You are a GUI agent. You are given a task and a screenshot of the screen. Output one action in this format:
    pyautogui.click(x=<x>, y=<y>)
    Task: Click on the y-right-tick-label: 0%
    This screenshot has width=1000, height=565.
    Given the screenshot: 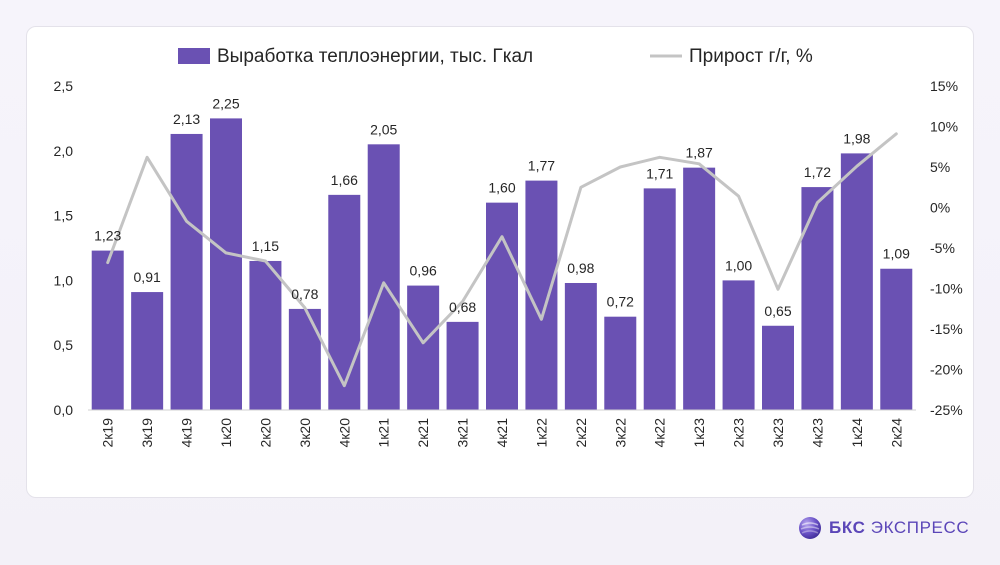 What is the action you would take?
    pyautogui.click(x=940, y=208)
    